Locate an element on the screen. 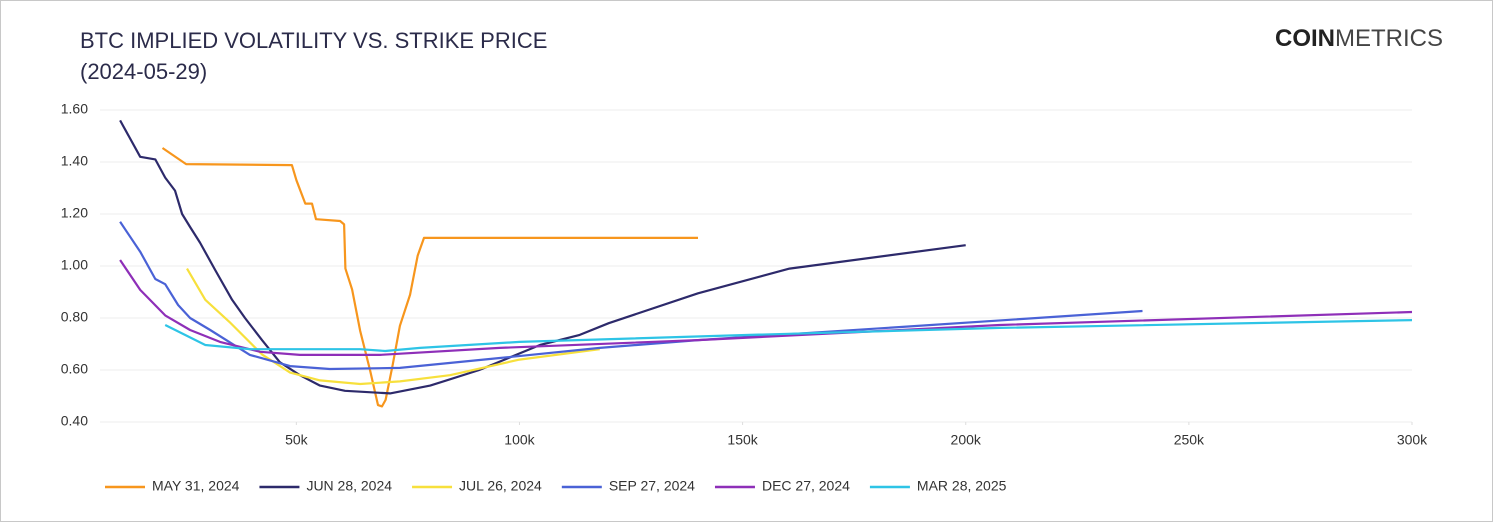 This screenshot has width=1493, height=522. logo-light: METRICS is located at coordinates (1389, 38).